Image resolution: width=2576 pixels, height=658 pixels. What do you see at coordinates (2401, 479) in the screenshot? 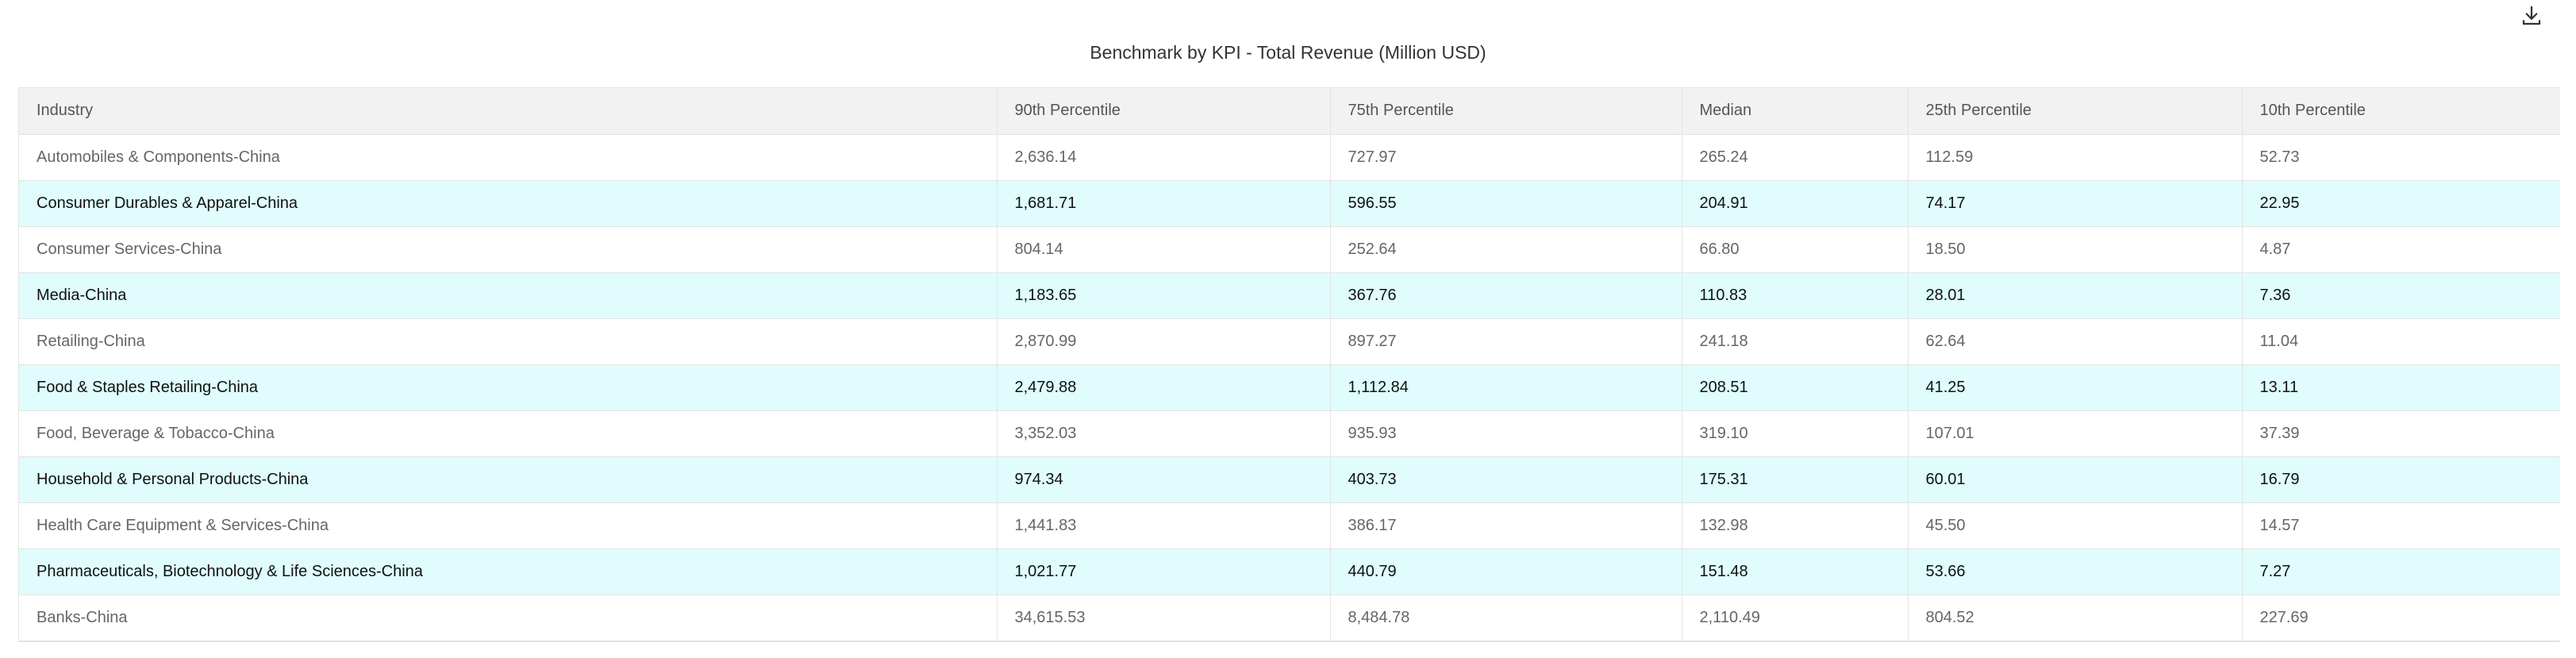
I see `p10-cell: 16.79` at bounding box center [2401, 479].